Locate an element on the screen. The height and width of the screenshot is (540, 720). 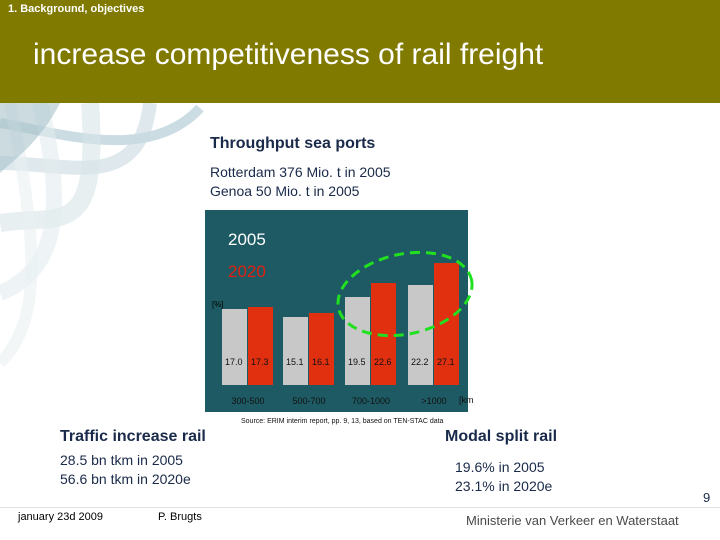
throughput-line: Rotterdam 376 Mio. t in 2005 is located at coordinates (300, 172).